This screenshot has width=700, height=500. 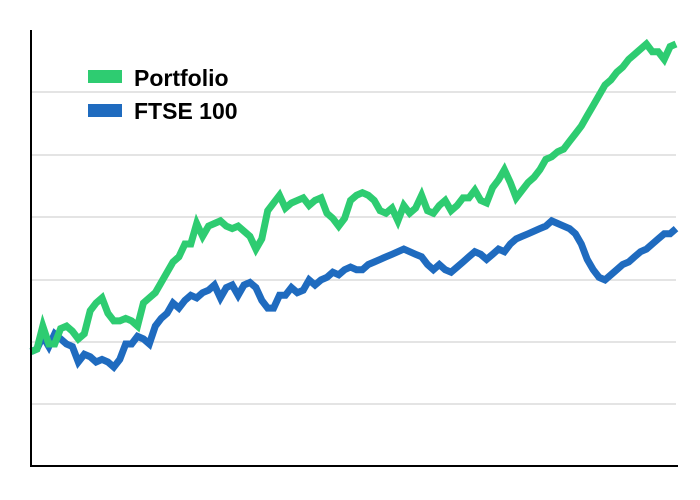 What do you see at coordinates (186, 111) in the screenshot?
I see `legend-label-ftse-100: FTSE 100` at bounding box center [186, 111].